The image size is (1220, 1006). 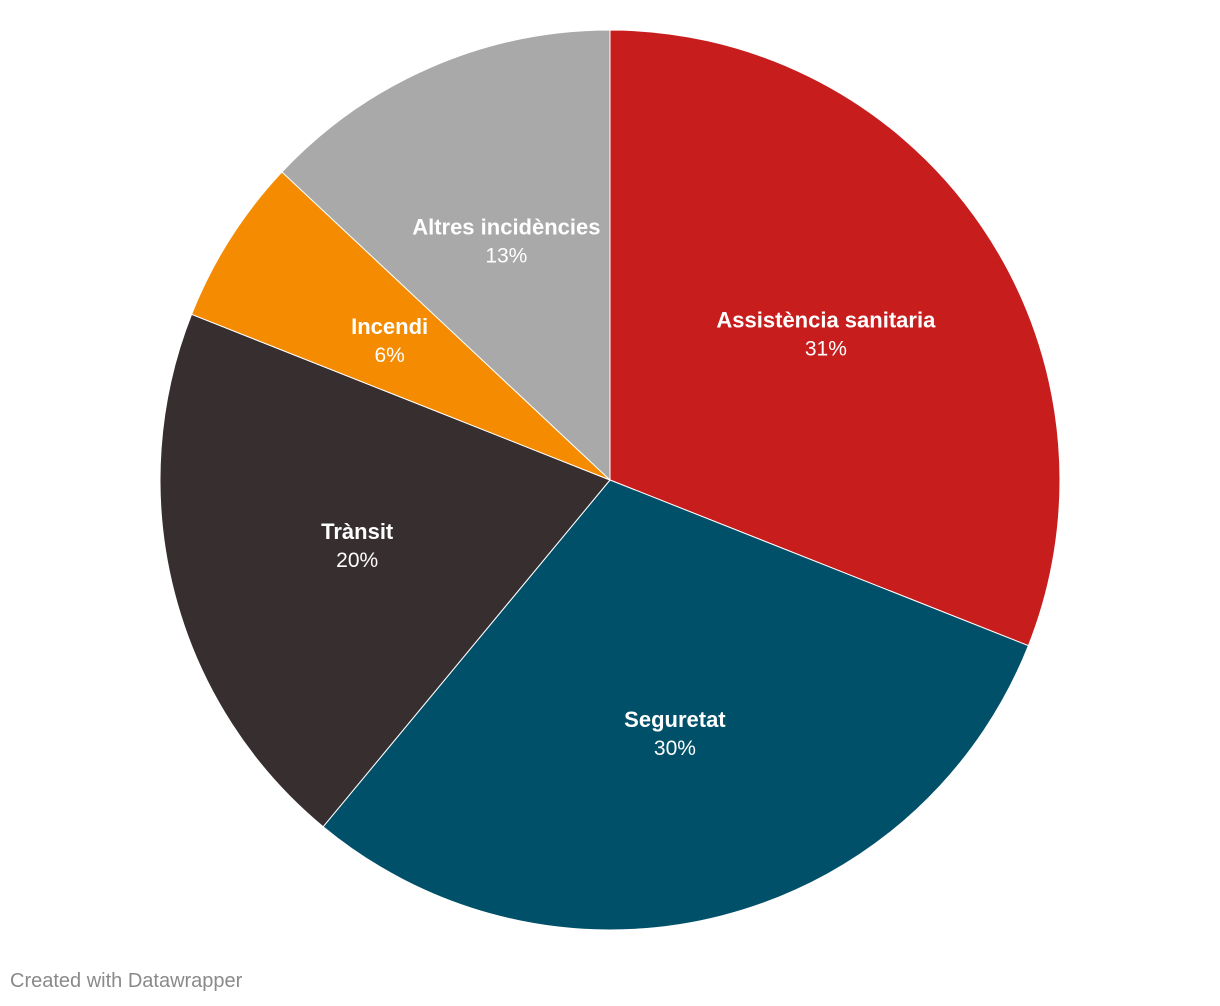 What do you see at coordinates (357, 531) in the screenshot?
I see `slice-label-transit: Trànsit` at bounding box center [357, 531].